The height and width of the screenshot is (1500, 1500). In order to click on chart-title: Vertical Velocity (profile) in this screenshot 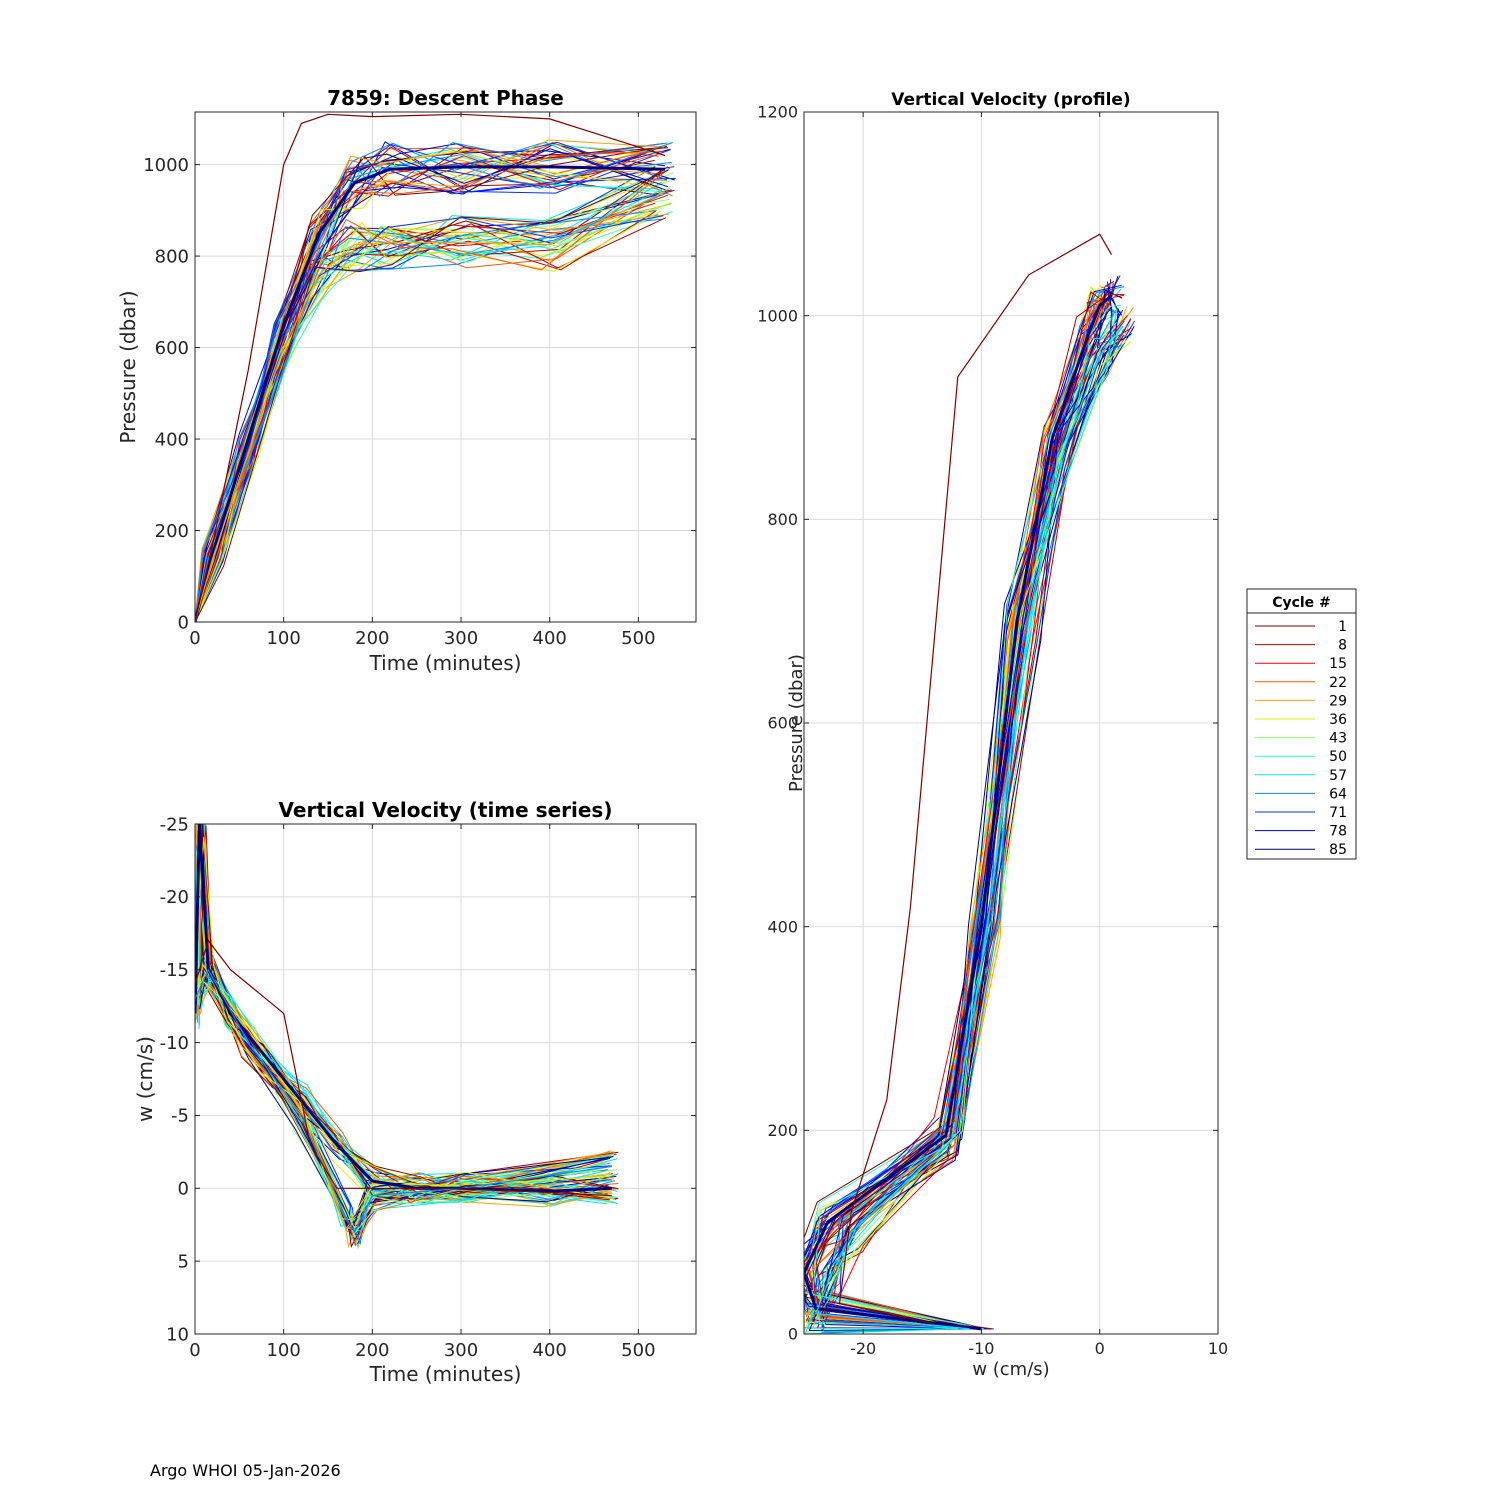, I will do `click(1010, 100)`.